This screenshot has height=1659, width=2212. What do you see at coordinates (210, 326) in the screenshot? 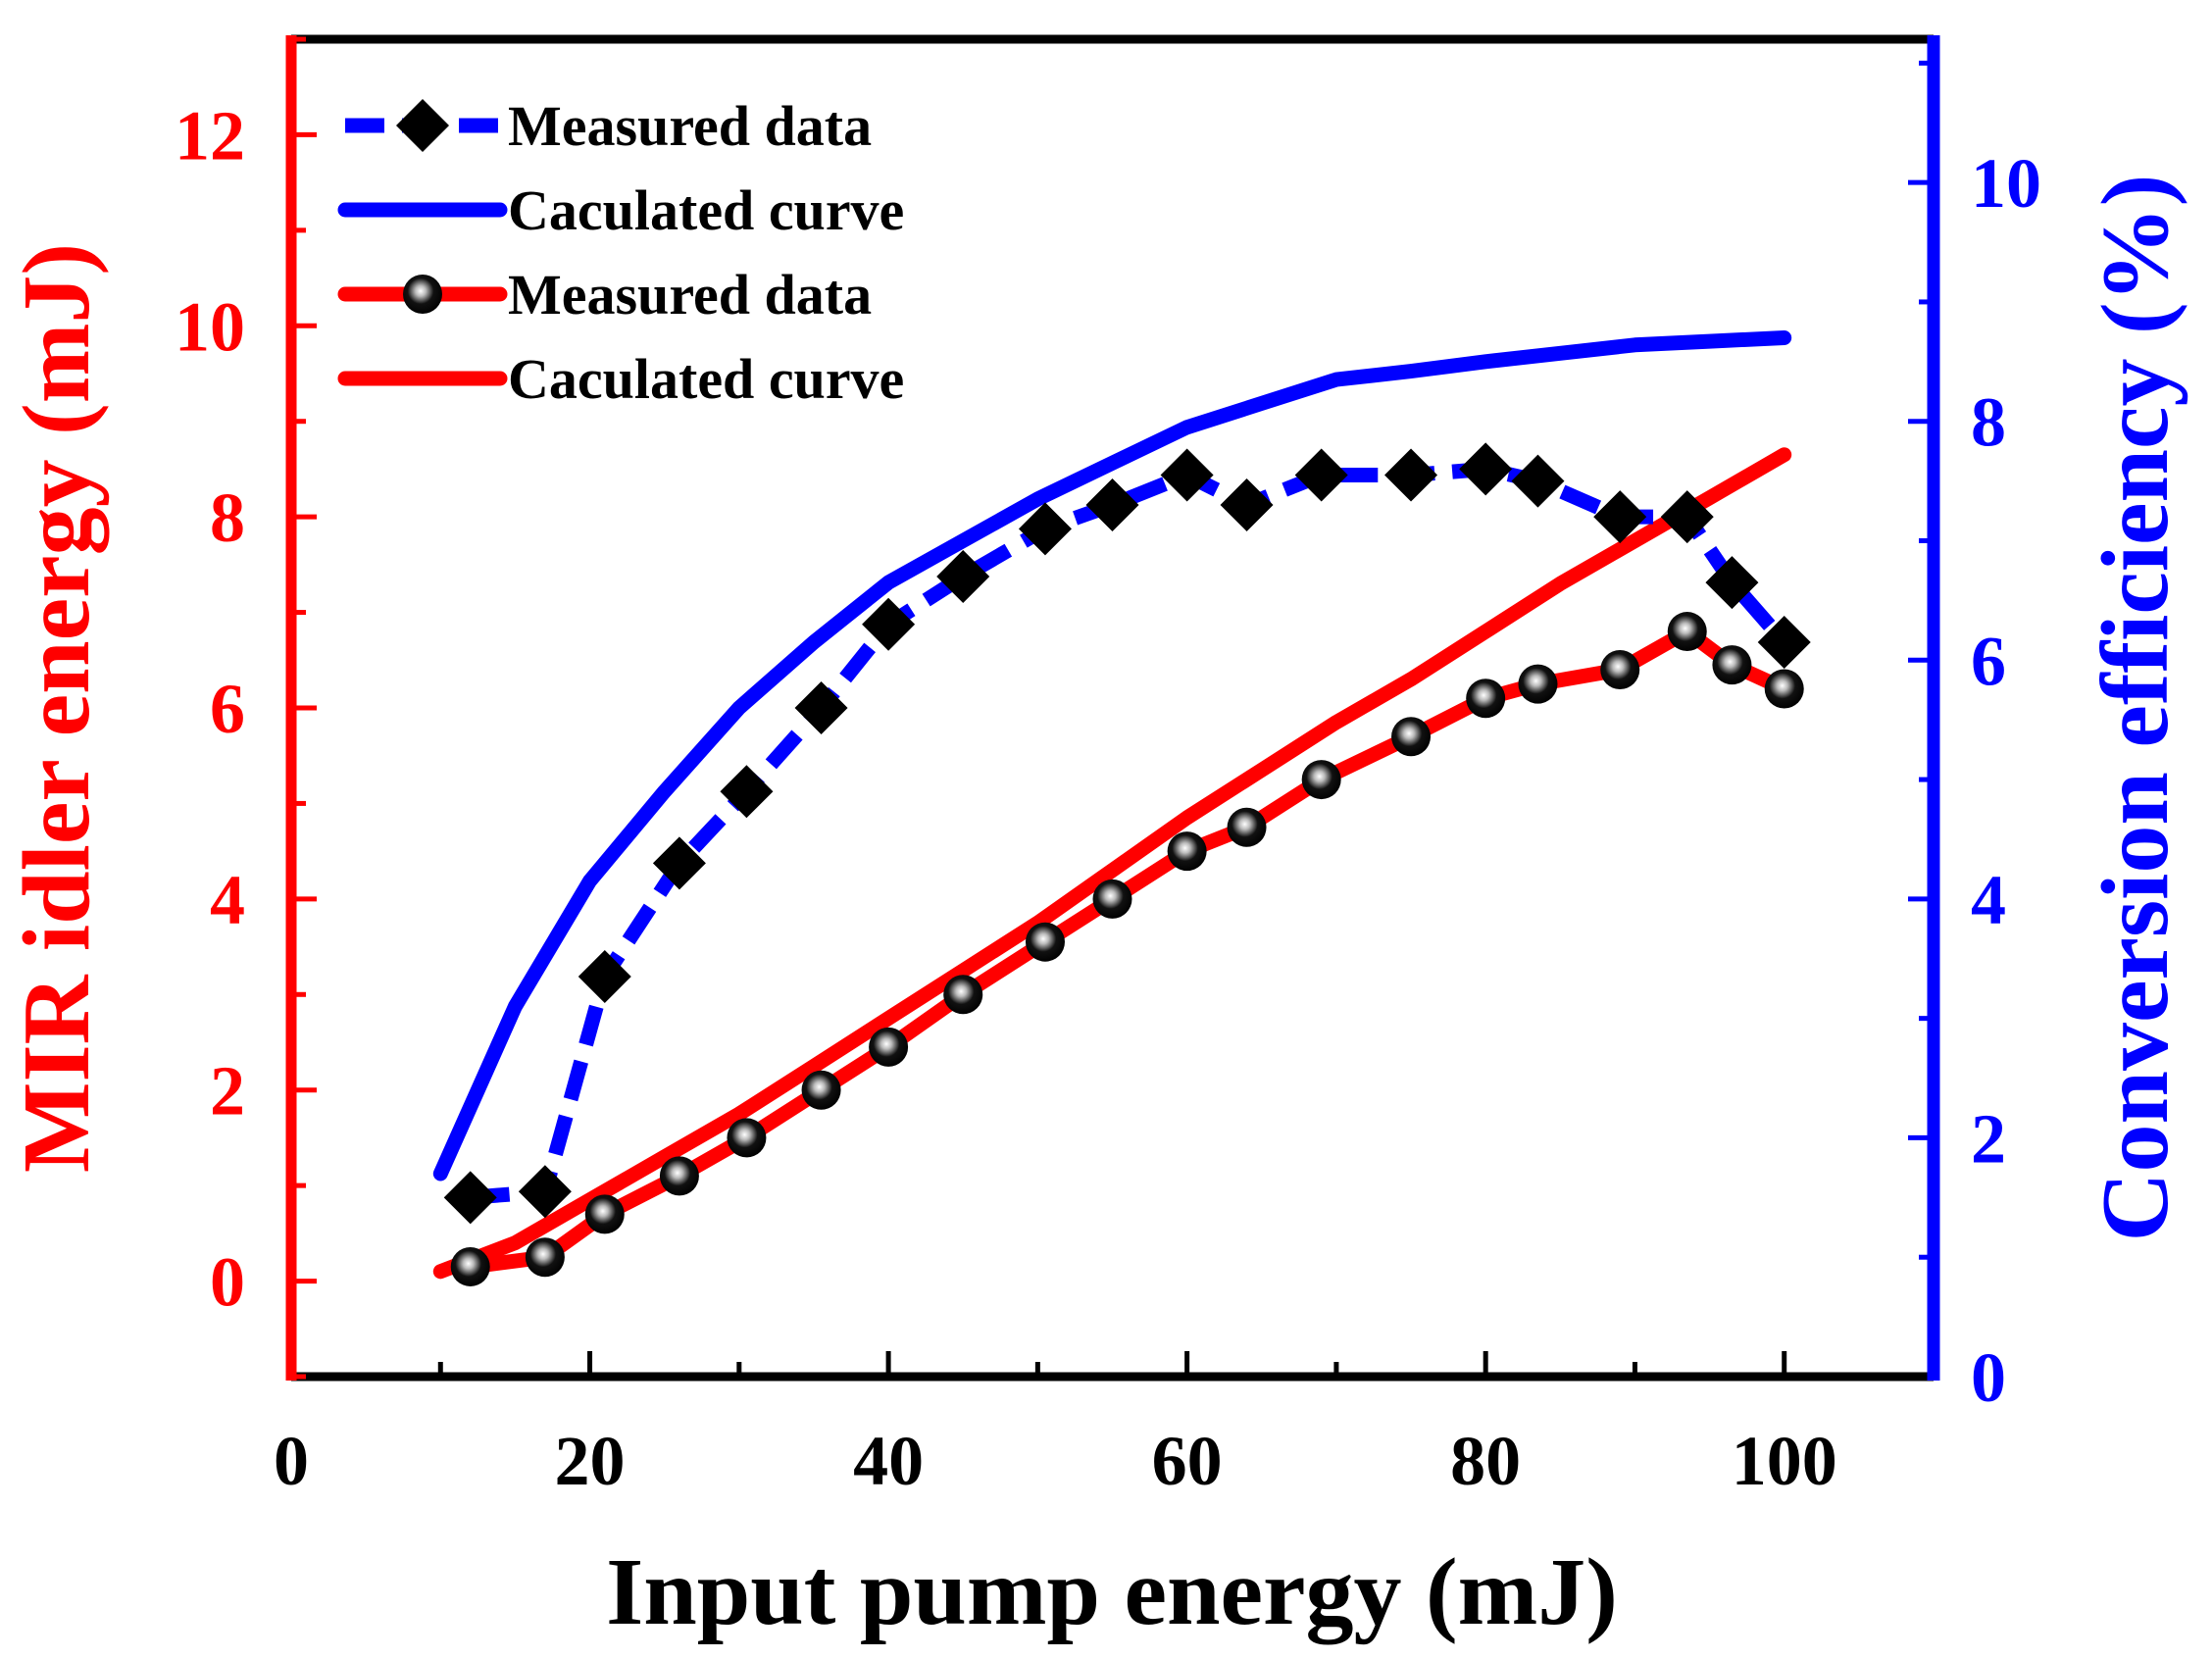
I see `left-tick-label: 10` at bounding box center [210, 326].